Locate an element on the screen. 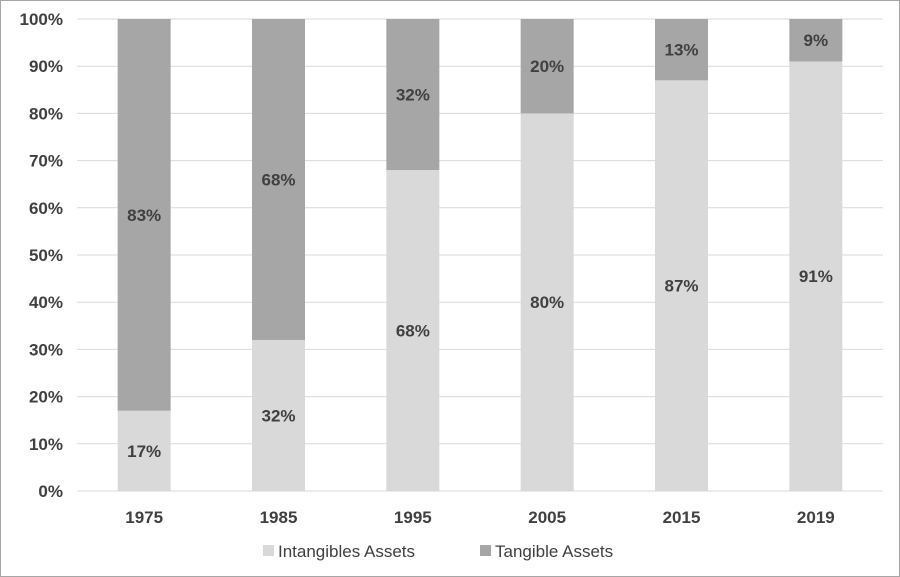 The image size is (900, 577). legend: Intangibles Assets Tangible Assets is located at coordinates (438, 551).